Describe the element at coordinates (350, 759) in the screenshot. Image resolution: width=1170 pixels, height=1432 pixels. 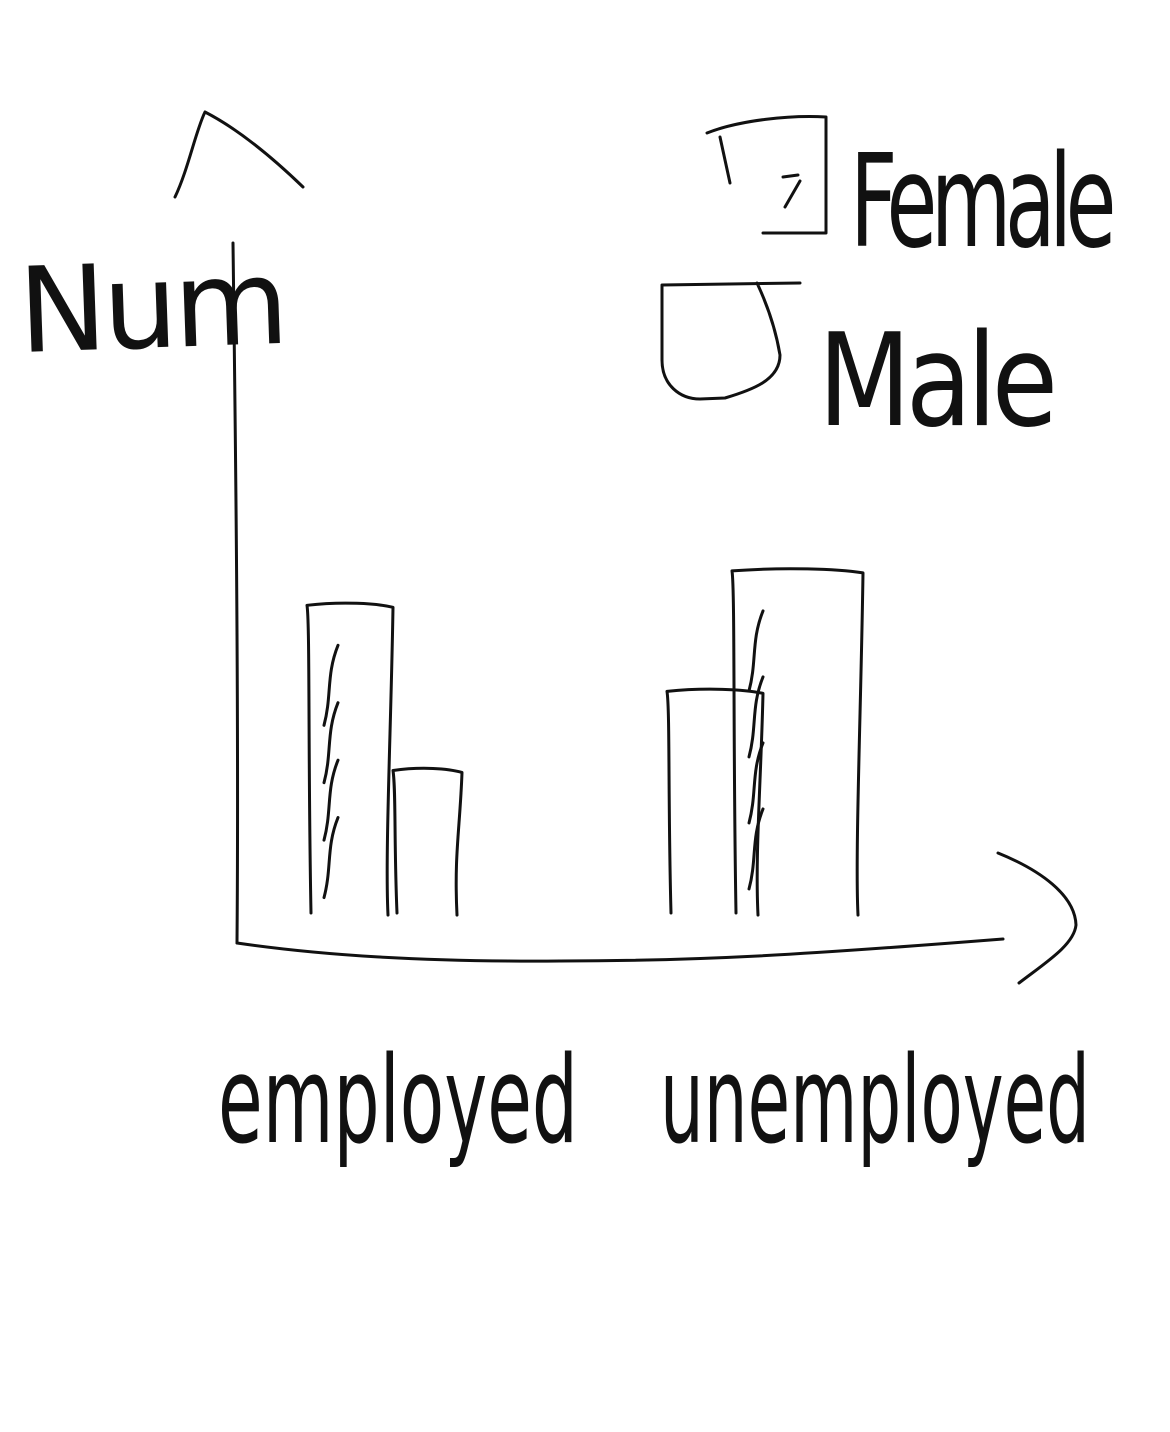
I see `bar-employed-female` at that location.